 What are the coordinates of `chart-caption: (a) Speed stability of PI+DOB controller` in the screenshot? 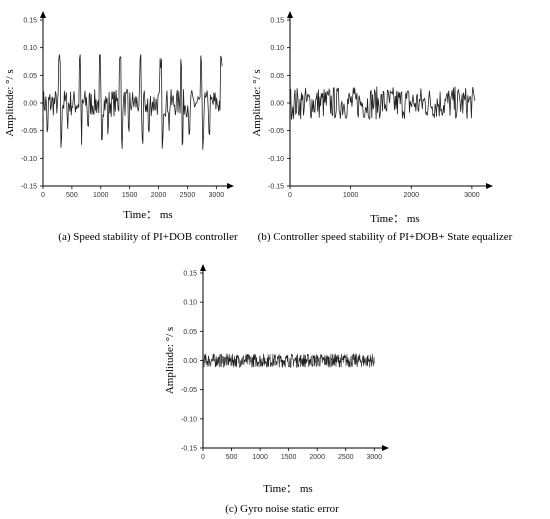 It's located at (148, 237).